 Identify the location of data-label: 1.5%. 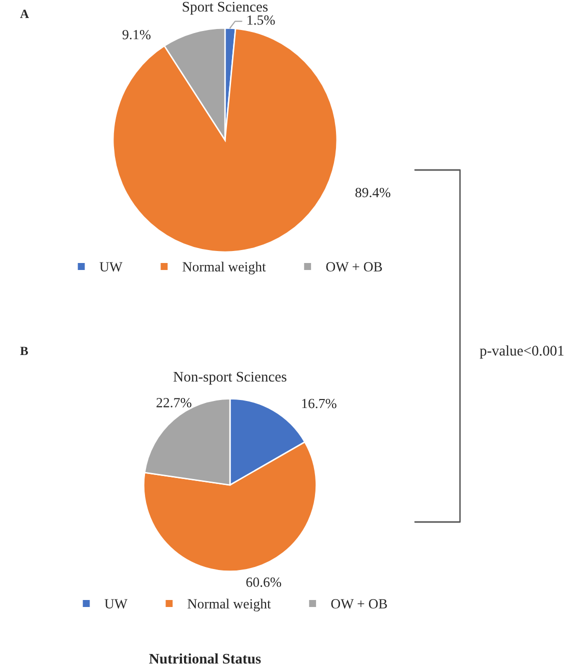
(261, 20).